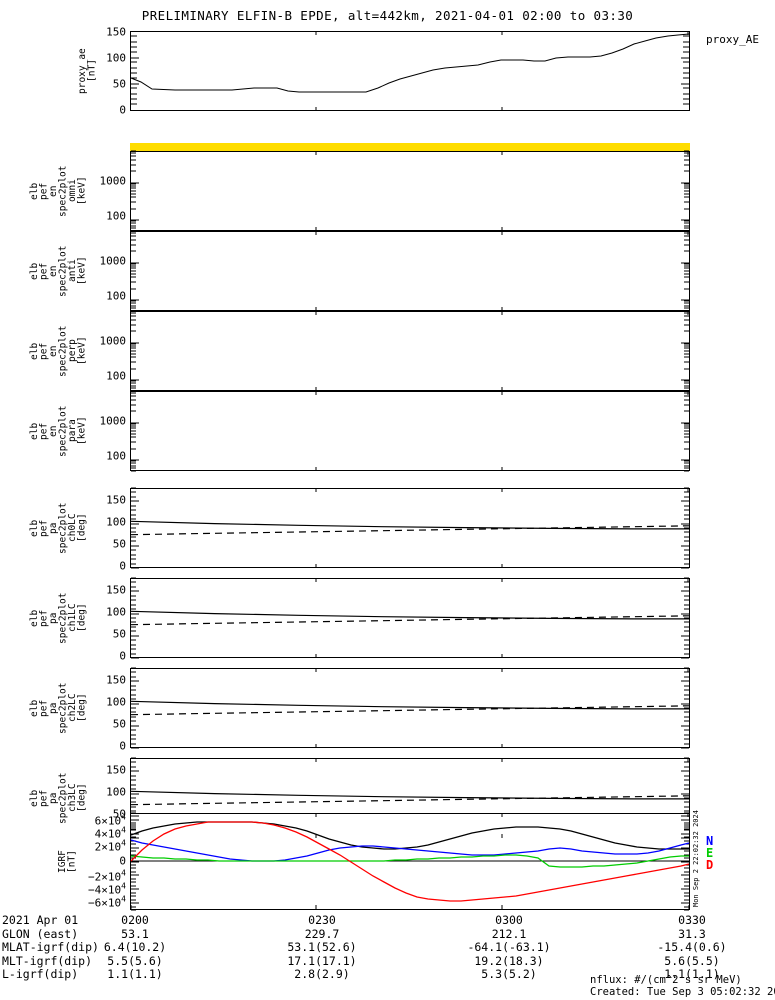  Describe the element at coordinates (116, 296) in the screenshot. I see `panel-en-anti-ytick-1: 100` at that location.